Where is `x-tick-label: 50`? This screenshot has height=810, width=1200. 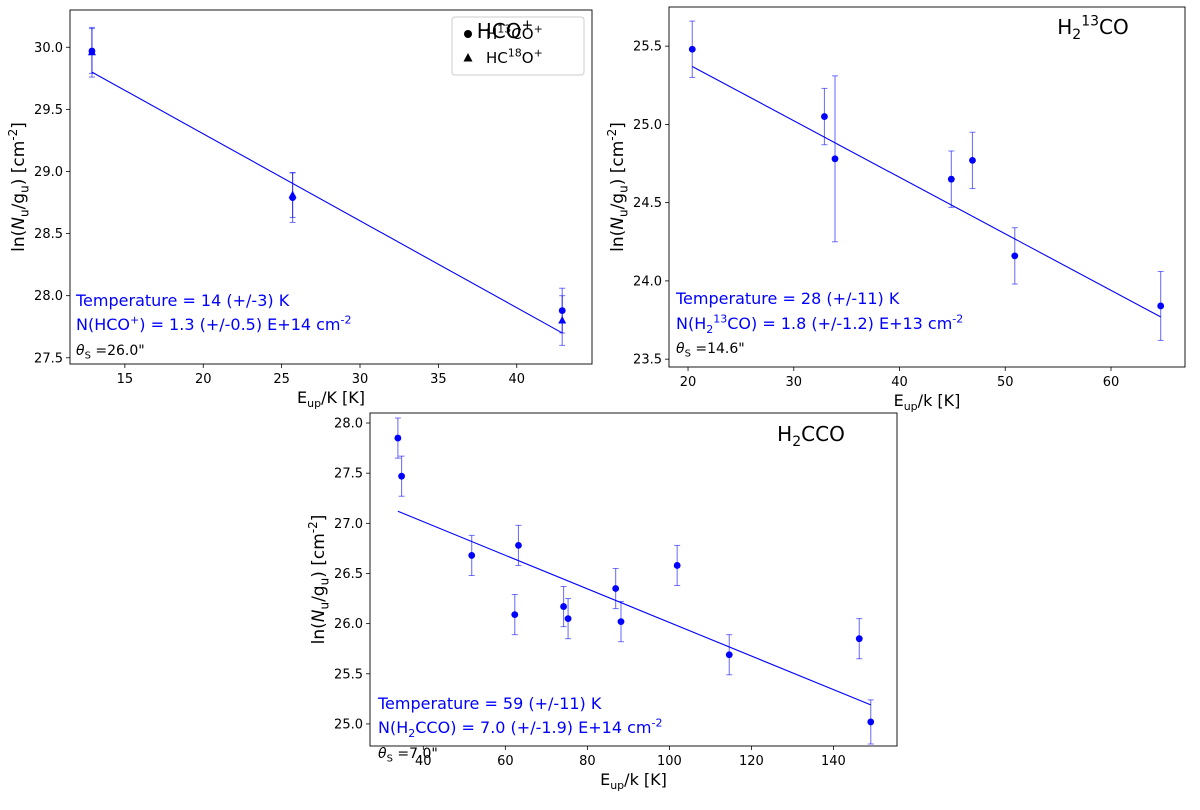
x-tick-label: 50 is located at coordinates (1005, 382).